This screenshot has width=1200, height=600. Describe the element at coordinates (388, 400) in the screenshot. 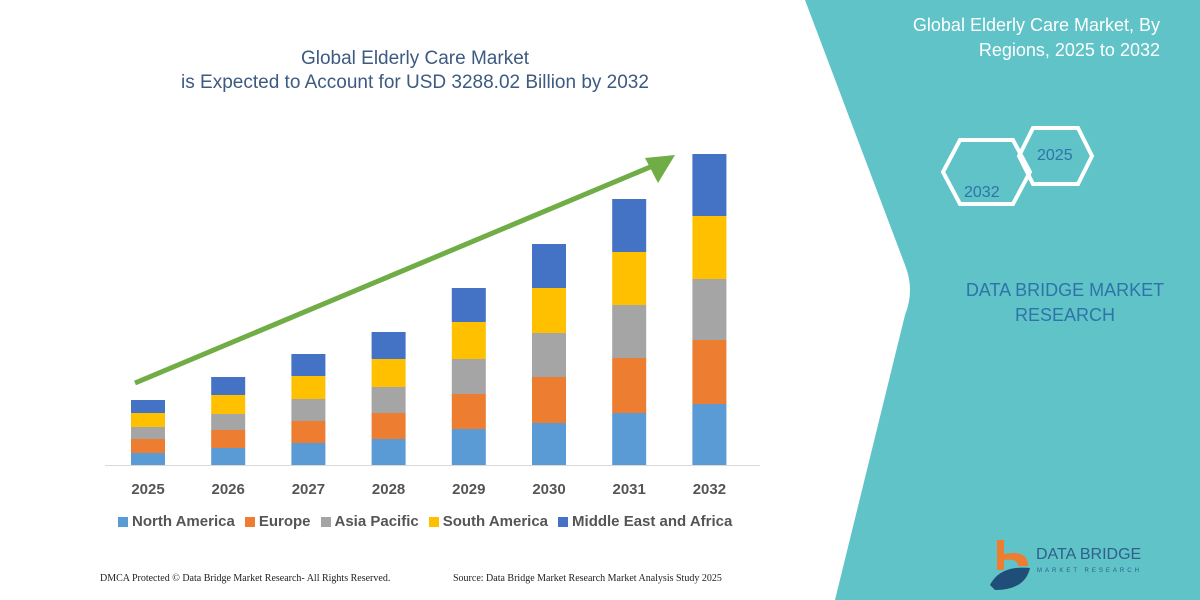

I see `bar-segment-2028-asia-pacific` at that location.